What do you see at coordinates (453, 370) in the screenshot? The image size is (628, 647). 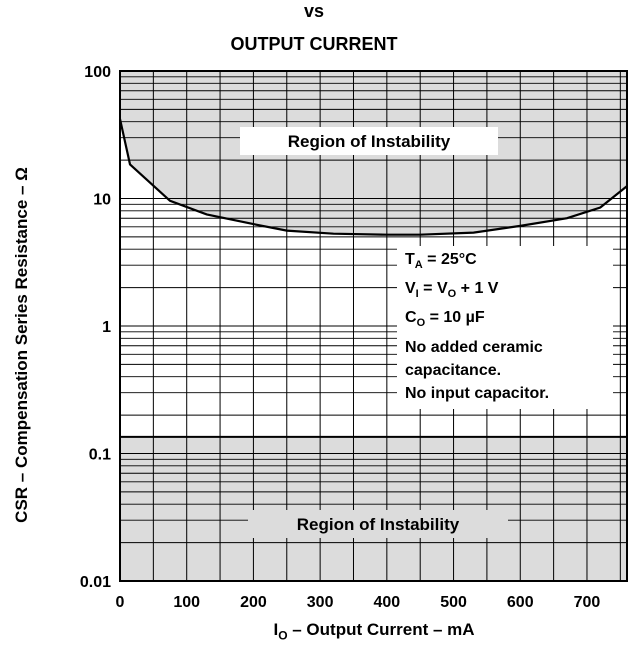 I see `condition-capacitance: capacitance.` at bounding box center [453, 370].